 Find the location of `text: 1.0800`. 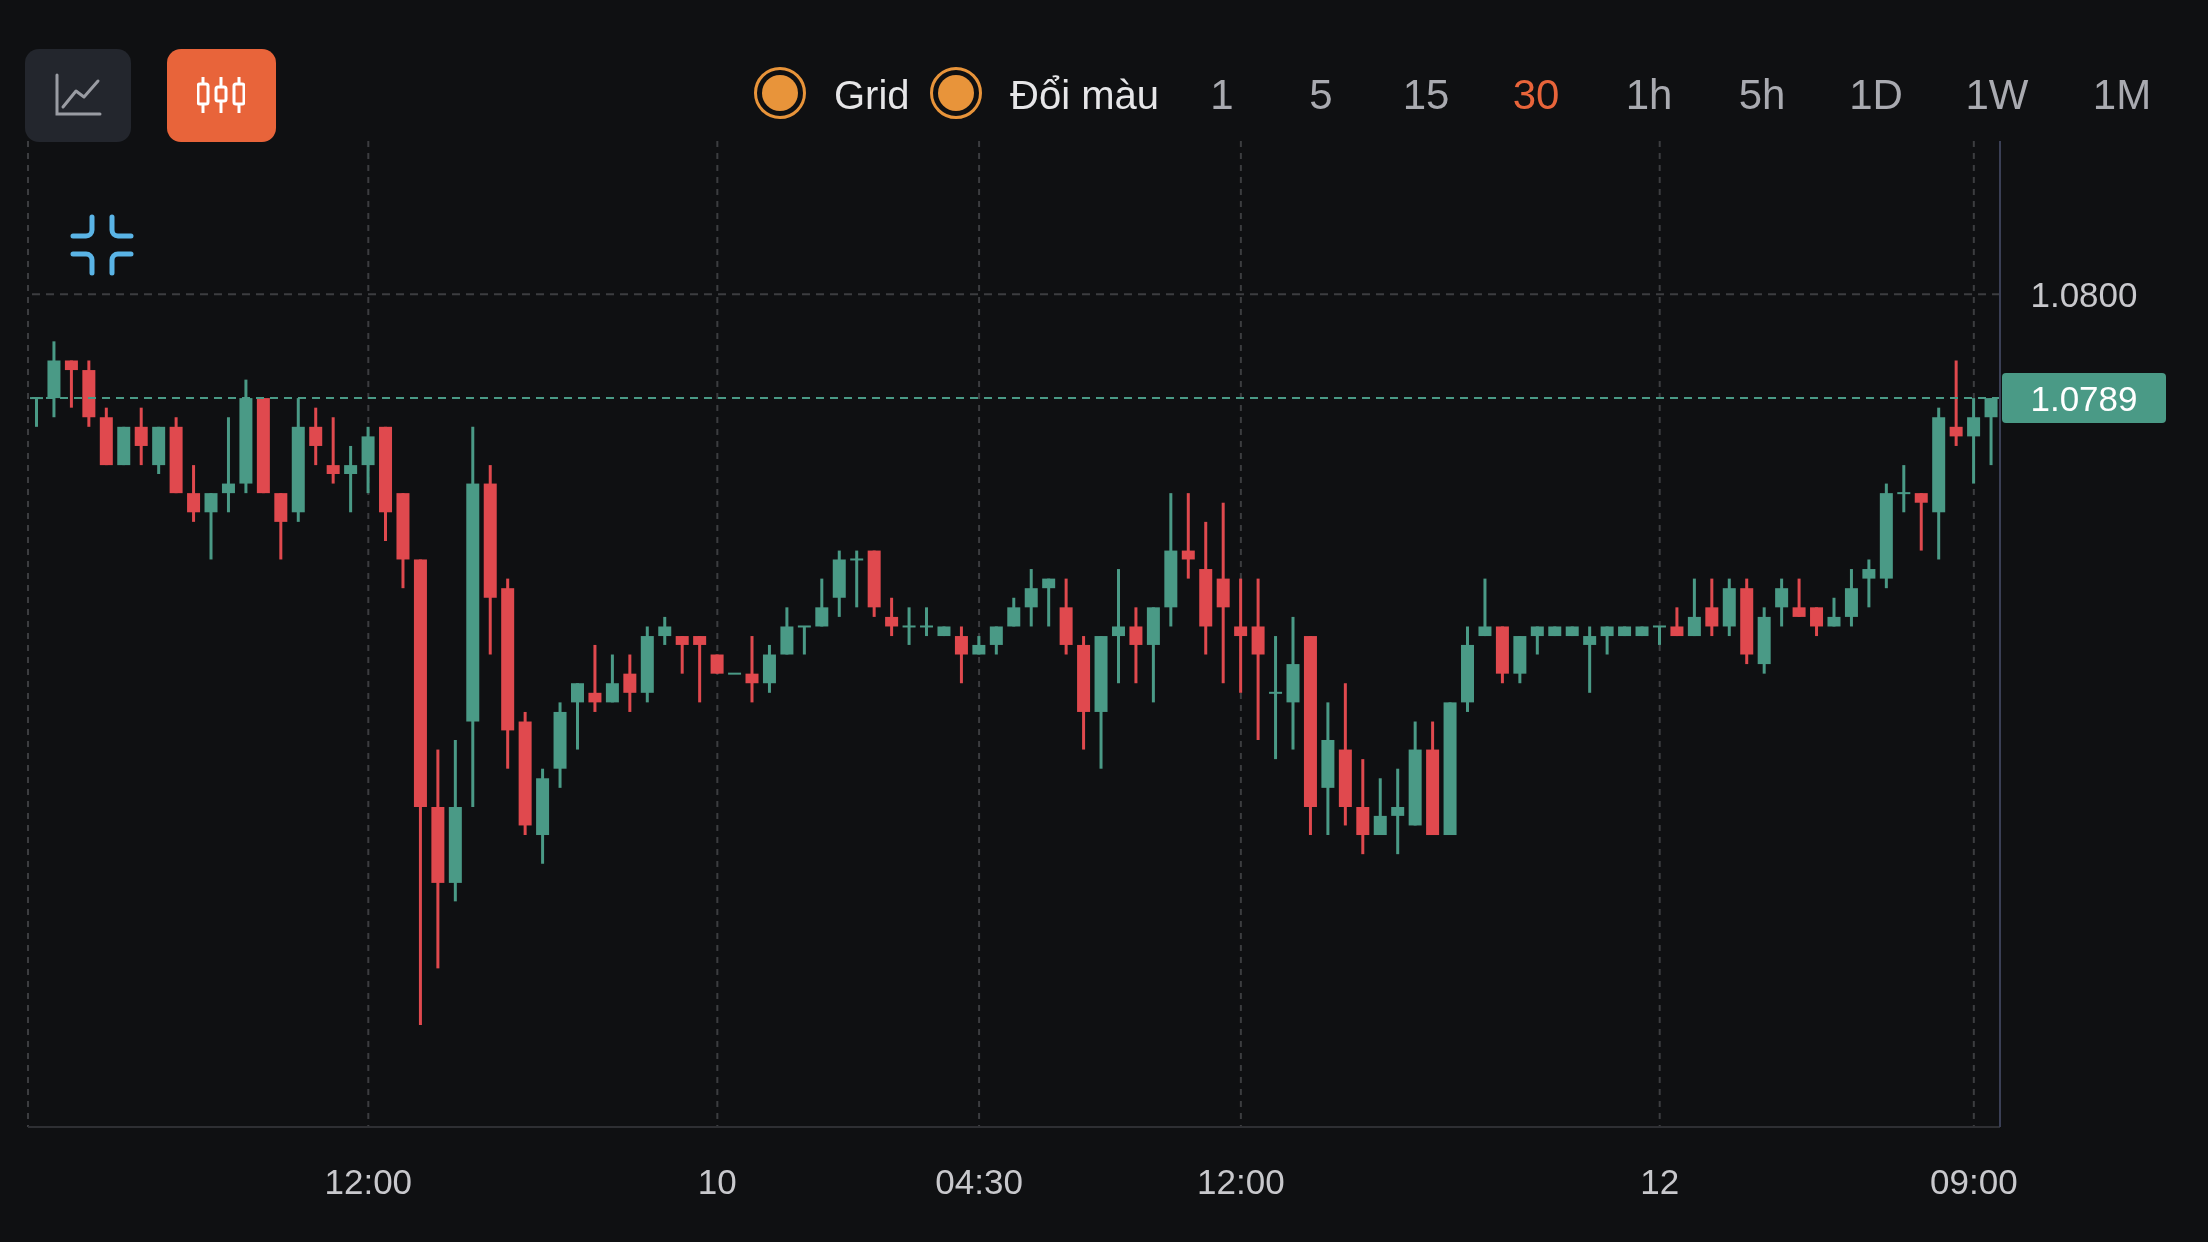

text: 1.0800 is located at coordinates (2084, 294).